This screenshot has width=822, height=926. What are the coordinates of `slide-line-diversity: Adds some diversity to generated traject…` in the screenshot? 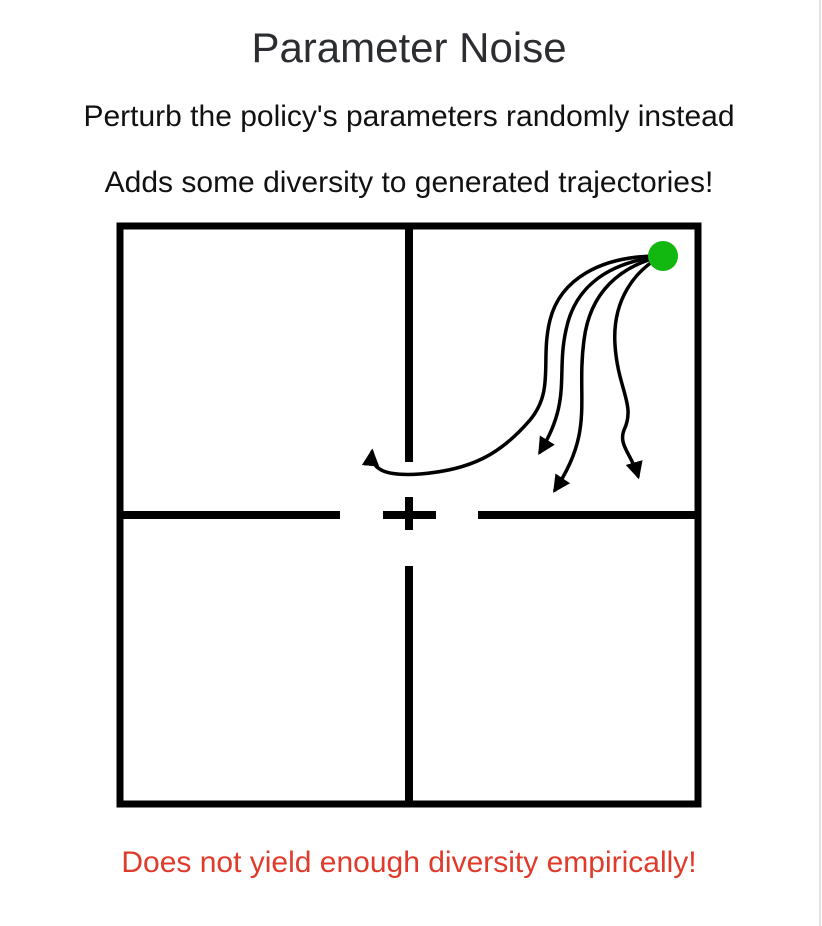 It's located at (409, 182).